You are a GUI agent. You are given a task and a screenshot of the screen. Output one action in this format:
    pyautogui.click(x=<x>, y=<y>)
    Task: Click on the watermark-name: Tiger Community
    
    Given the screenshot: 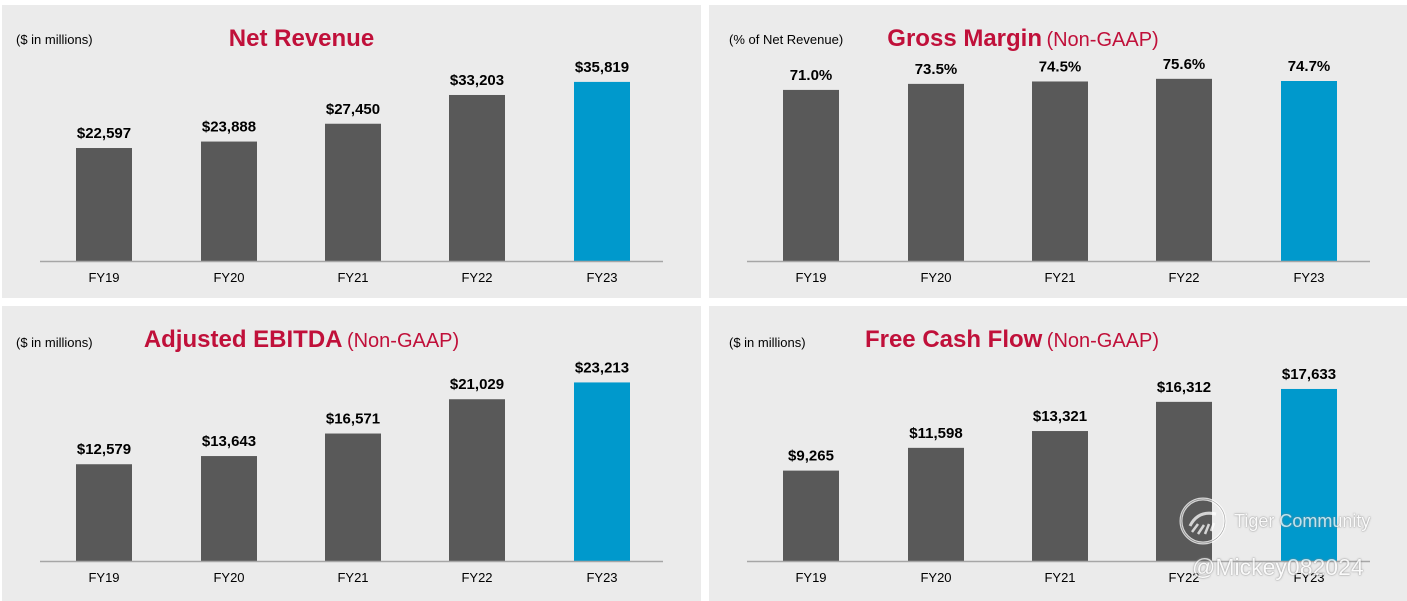 What is the action you would take?
    pyautogui.click(x=1302, y=521)
    